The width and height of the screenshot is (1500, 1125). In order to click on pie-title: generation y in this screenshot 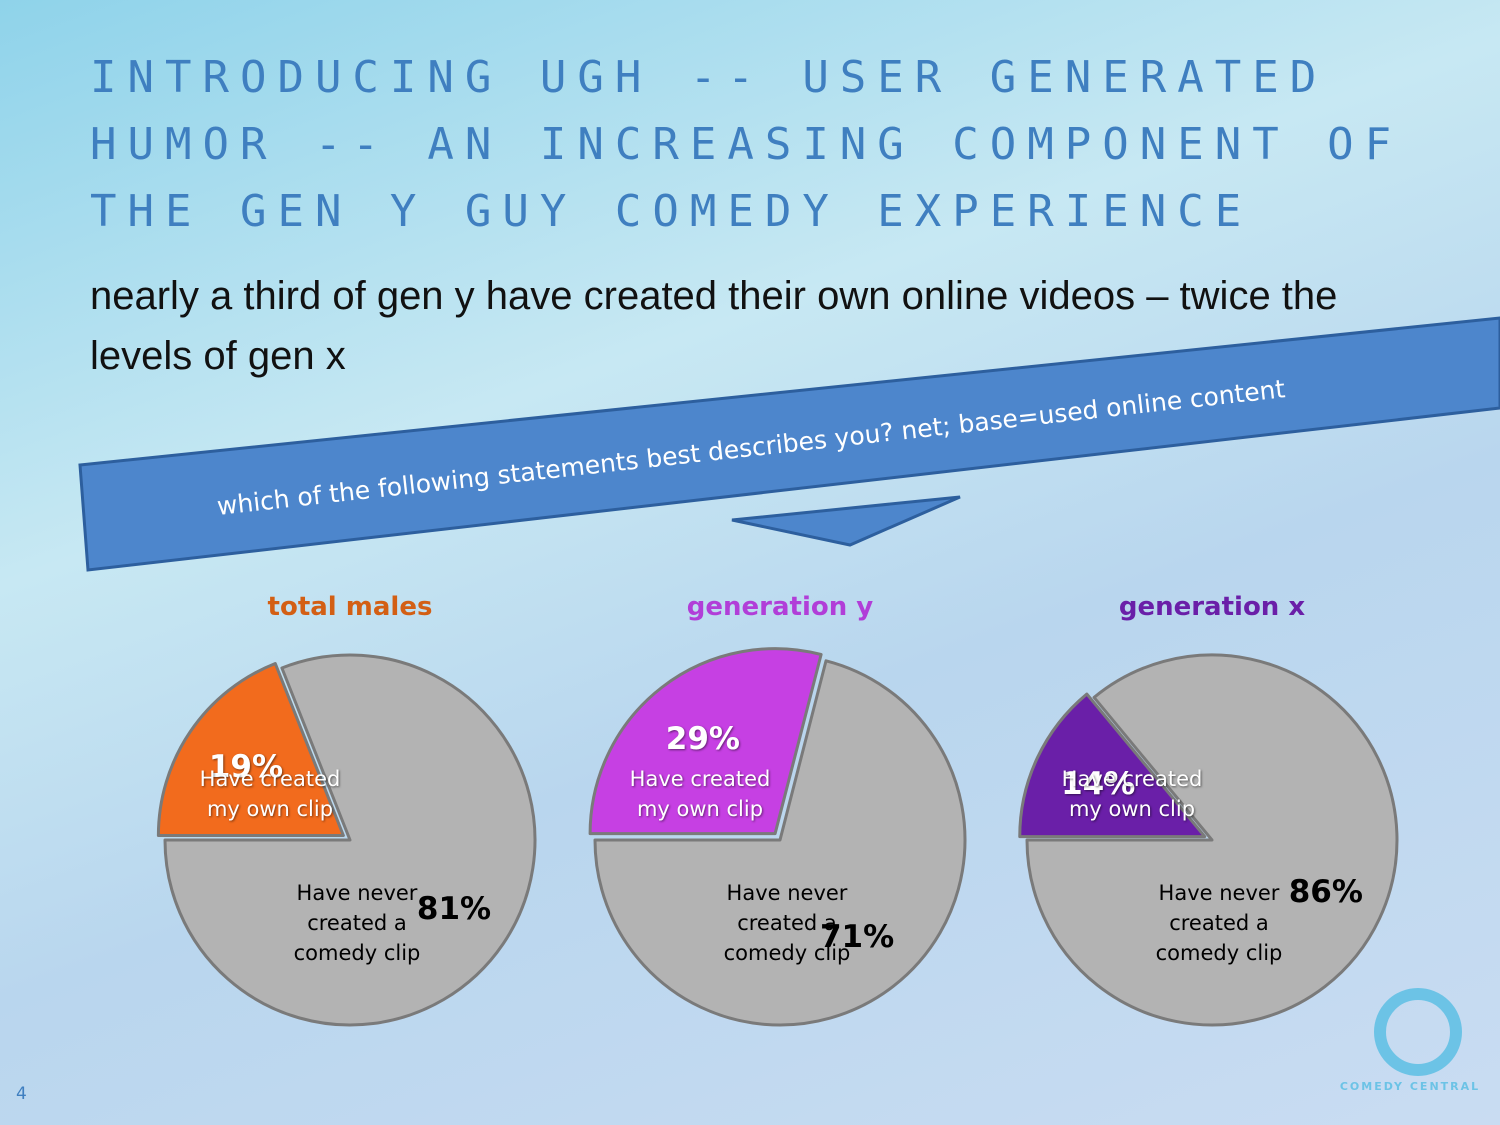, I will do `click(780, 607)`.